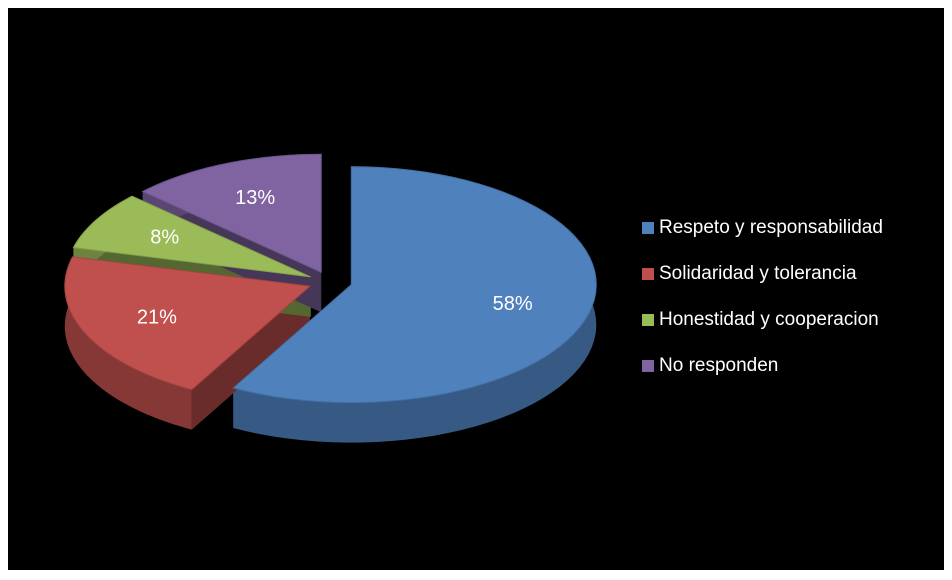 The image size is (952, 580). I want to click on legend-label: Respeto y responsabilidad, so click(771, 227).